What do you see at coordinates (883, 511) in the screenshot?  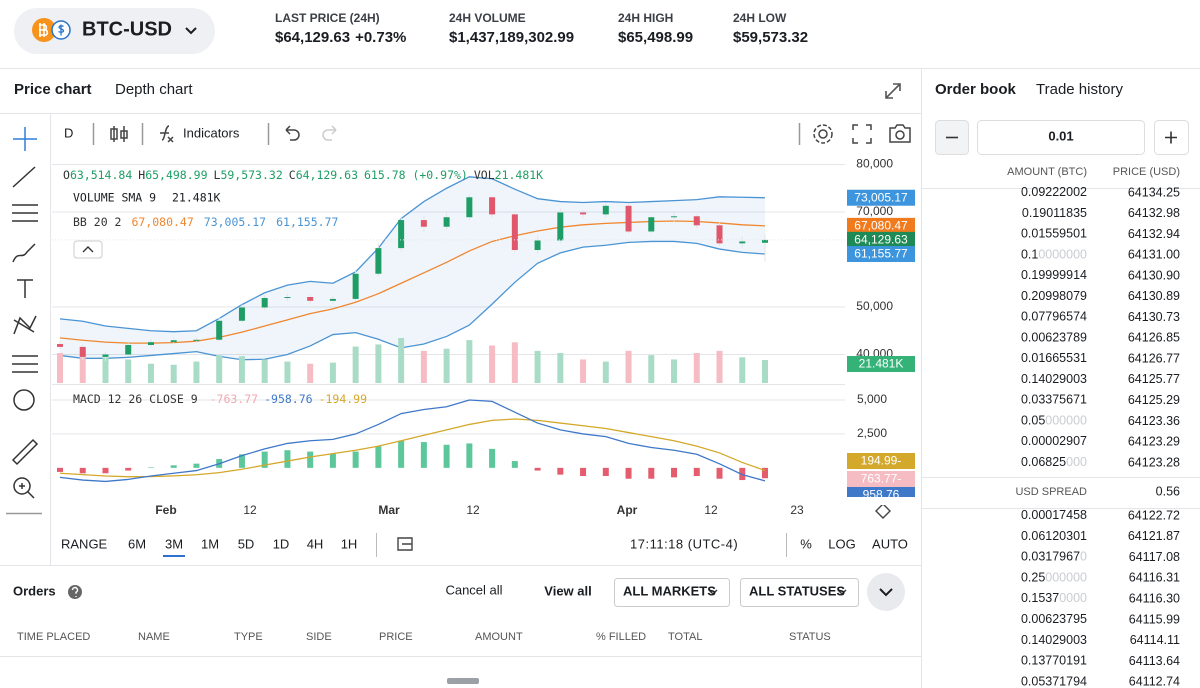 I see `chart-settings-icon` at bounding box center [883, 511].